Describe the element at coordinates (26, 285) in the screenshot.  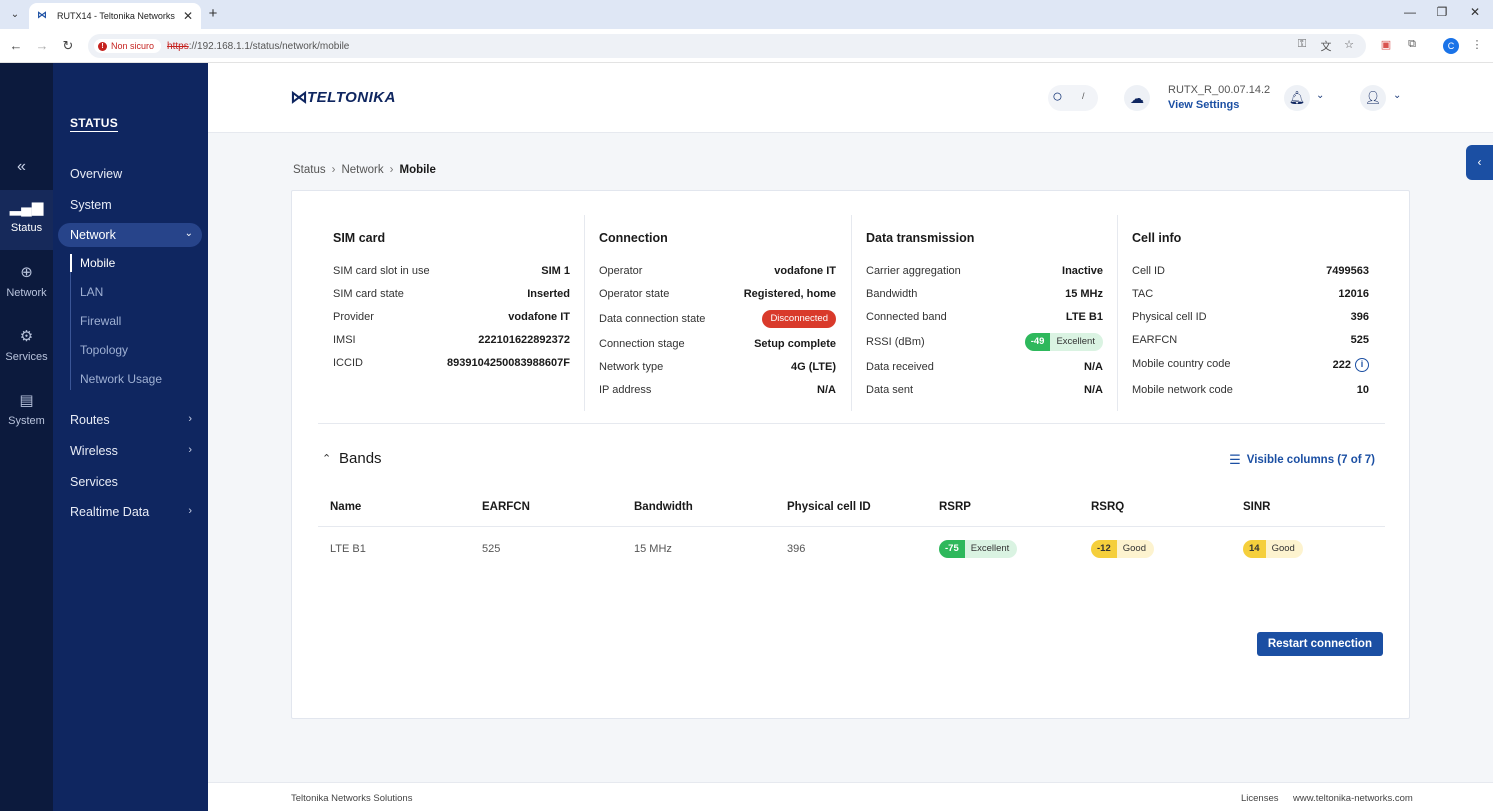
I see `rail-item-network: ⊕ Network` at that location.